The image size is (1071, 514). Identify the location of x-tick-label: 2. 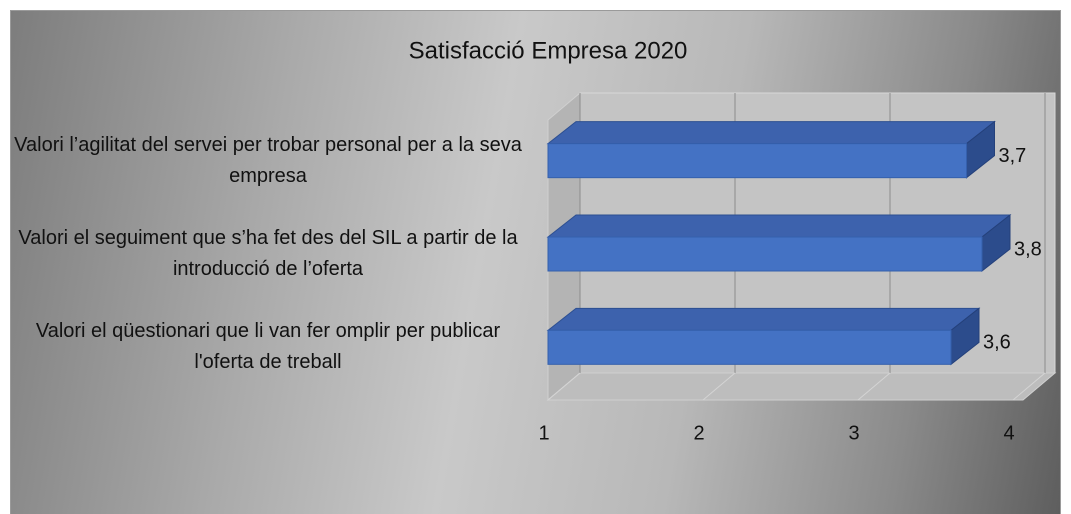
(698, 433).